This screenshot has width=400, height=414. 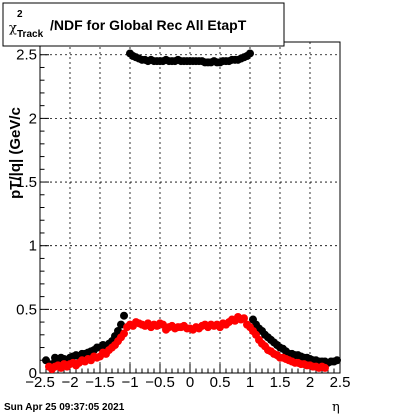 What do you see at coordinates (20, 14) in the screenshot?
I see `title-superscript: 2` at bounding box center [20, 14].